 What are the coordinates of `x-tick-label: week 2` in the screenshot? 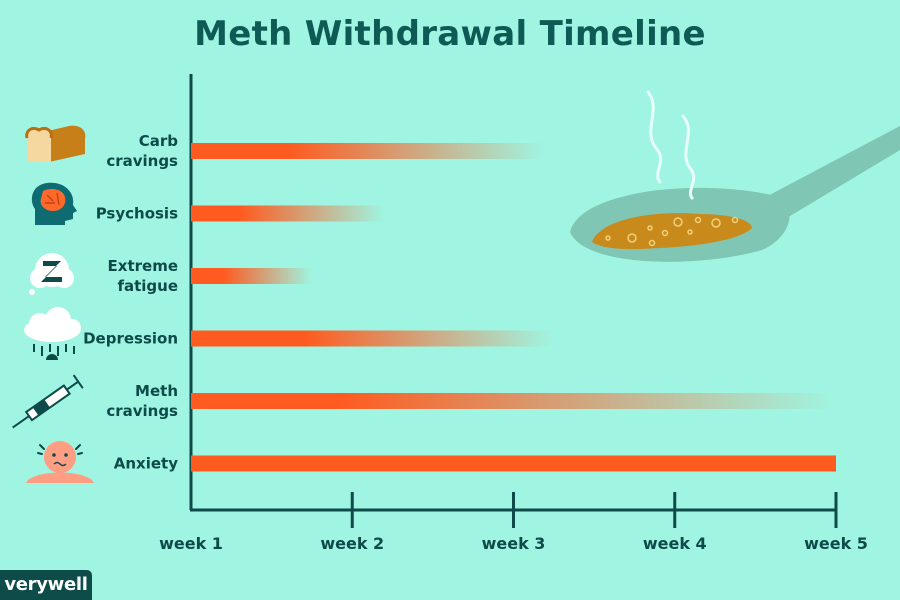 It's located at (352, 543).